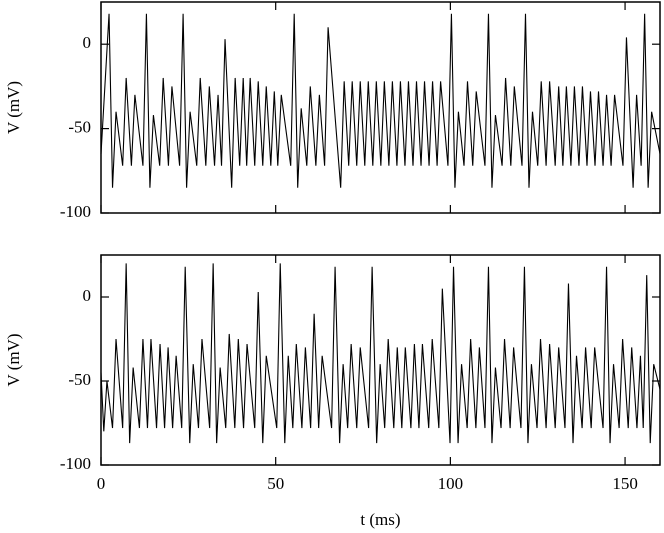 The image size is (664, 533). What do you see at coordinates (625, 483) in the screenshot?
I see `x-tick-label: 150` at bounding box center [625, 483].